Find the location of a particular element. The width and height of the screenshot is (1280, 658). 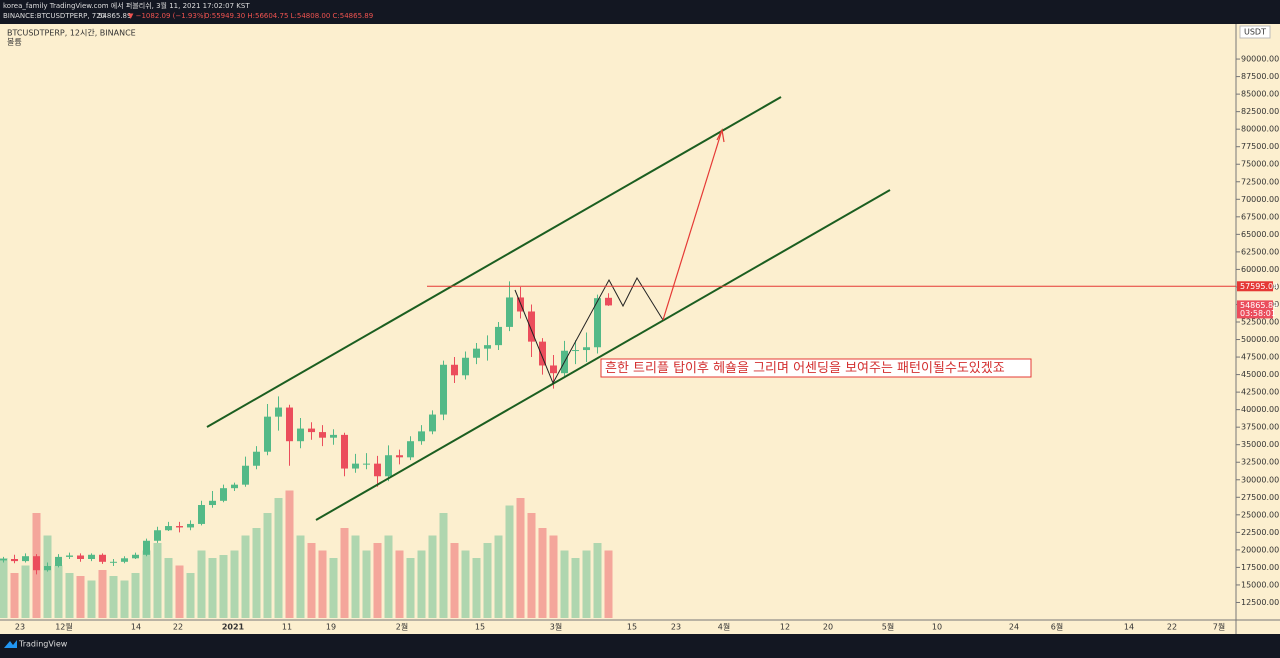

y-tick-label: 27500.00 is located at coordinates (1260, 497).